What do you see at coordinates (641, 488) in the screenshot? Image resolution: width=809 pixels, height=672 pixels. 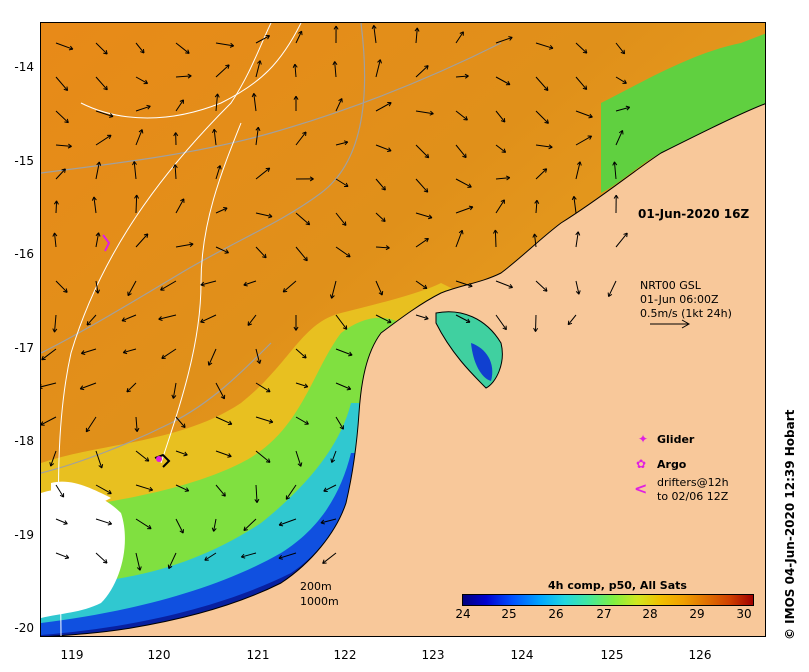 I see `drifter-marker-icon: <` at bounding box center [641, 488].